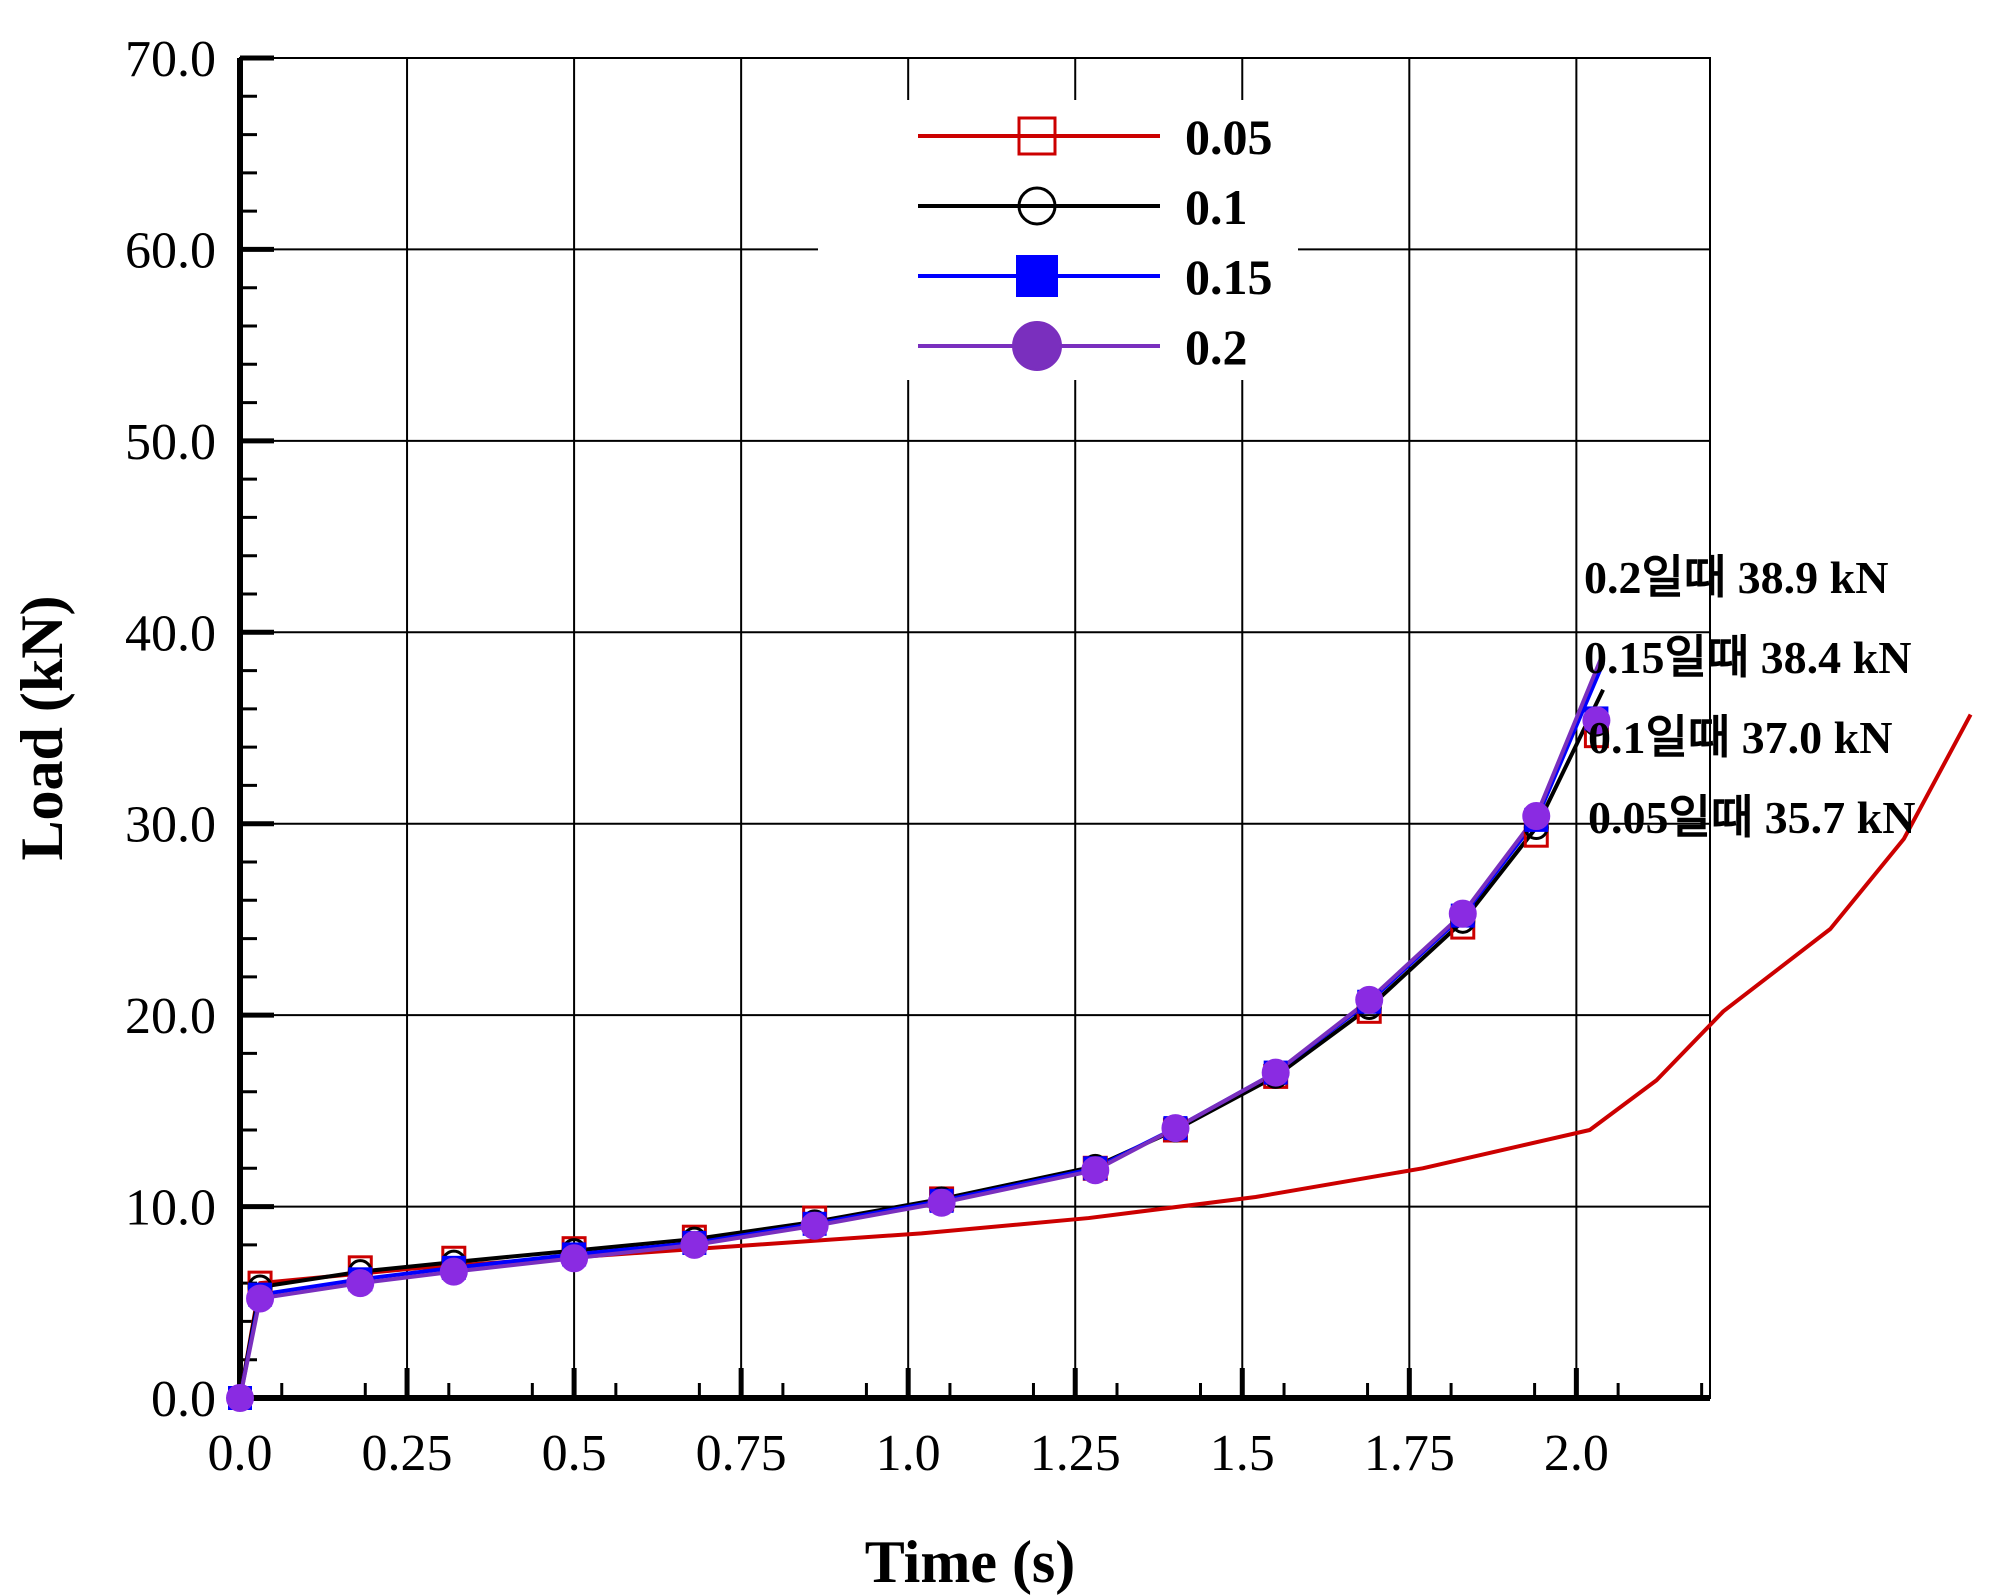 The width and height of the screenshot is (2008, 1595). I want to click on legend-label-0.1: 0.1, so click(1216, 207).